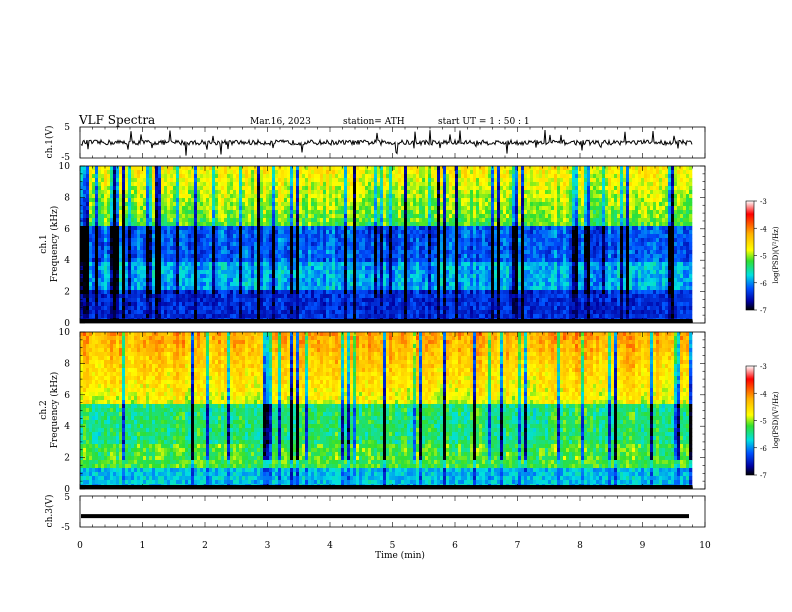  Describe the element at coordinates (705, 546) in the screenshot. I see `x-tick-label: 10` at that location.